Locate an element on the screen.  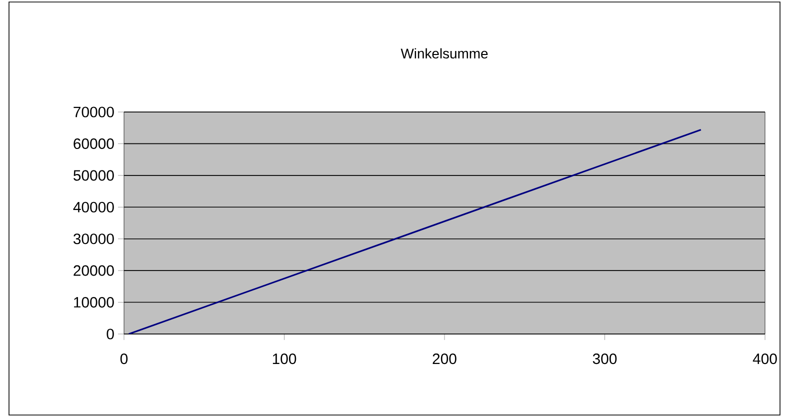
x-tick-label: 300 is located at coordinates (604, 359).